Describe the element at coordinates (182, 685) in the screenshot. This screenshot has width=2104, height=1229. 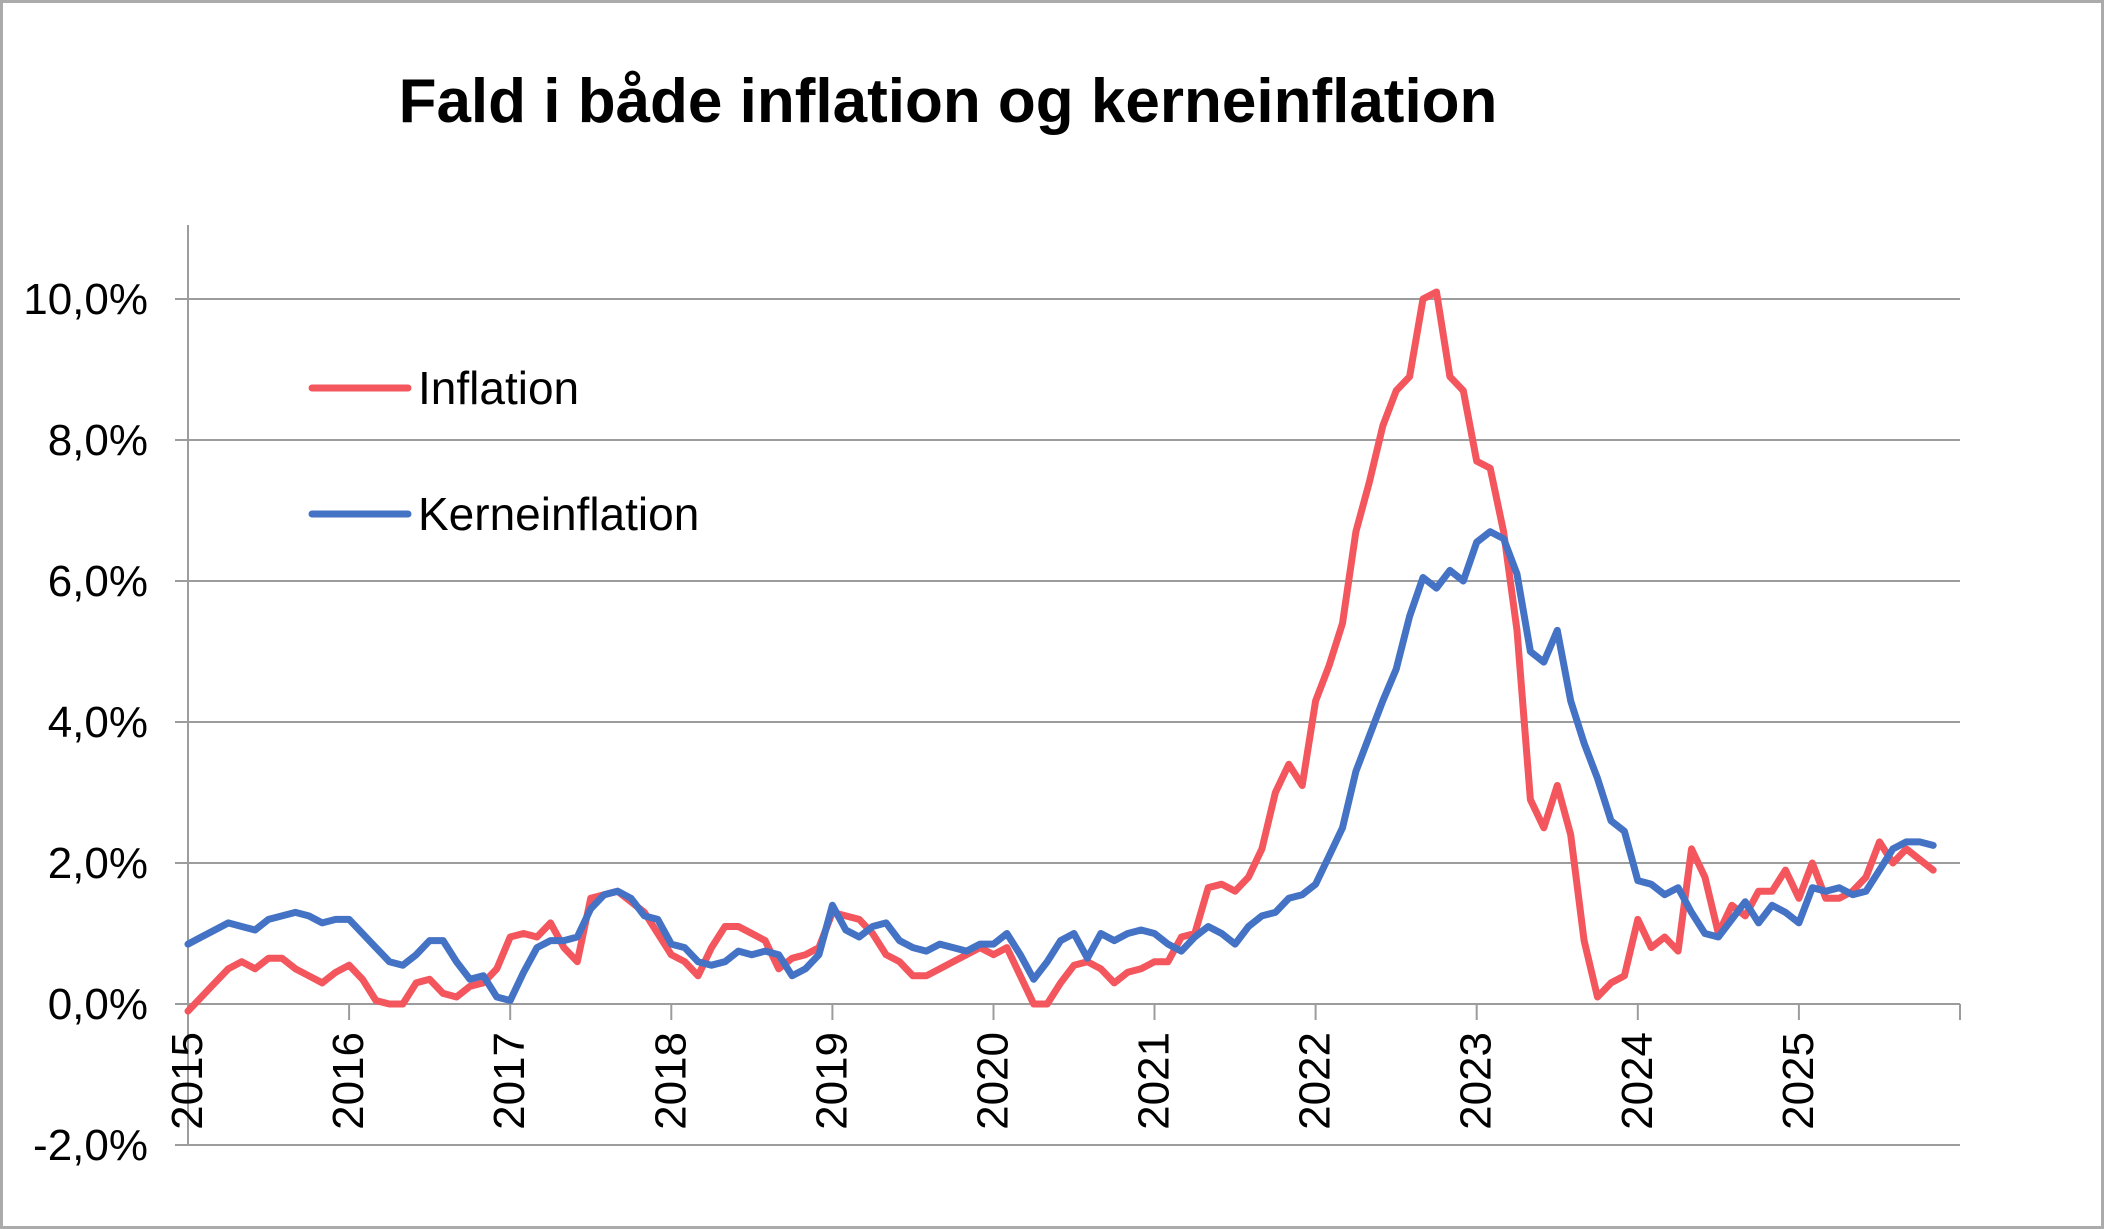
I see `y-axis` at that location.